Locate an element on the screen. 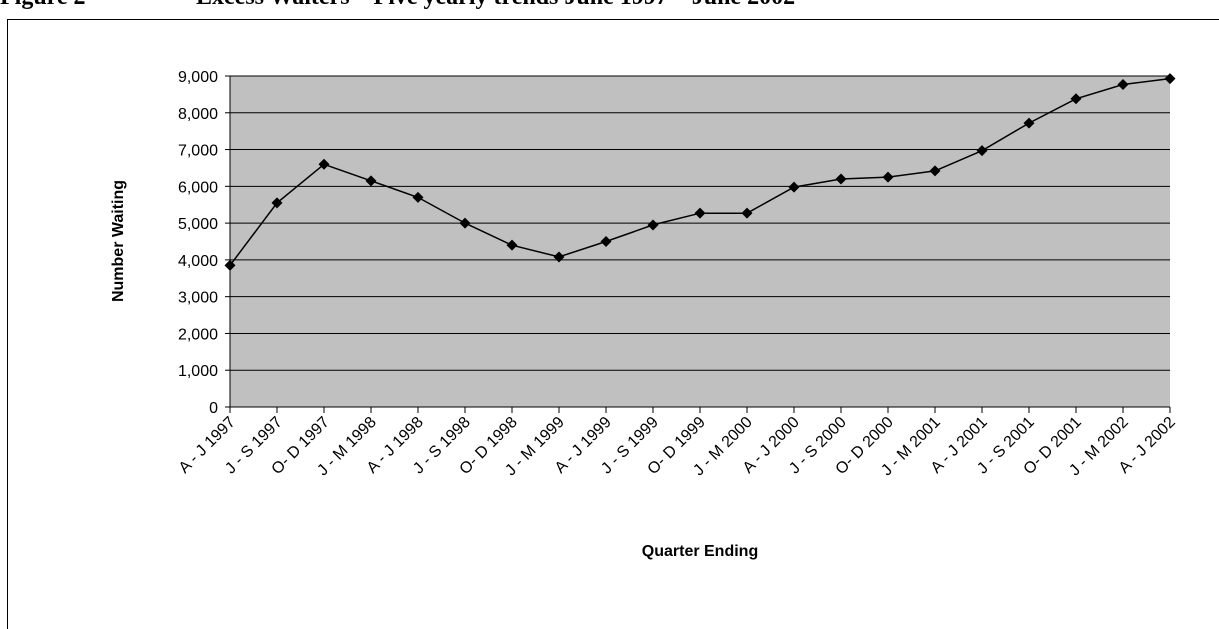 Image resolution: width=1219 pixels, height=629 pixels. y-tick-label: 6,000 is located at coordinates (198, 187).